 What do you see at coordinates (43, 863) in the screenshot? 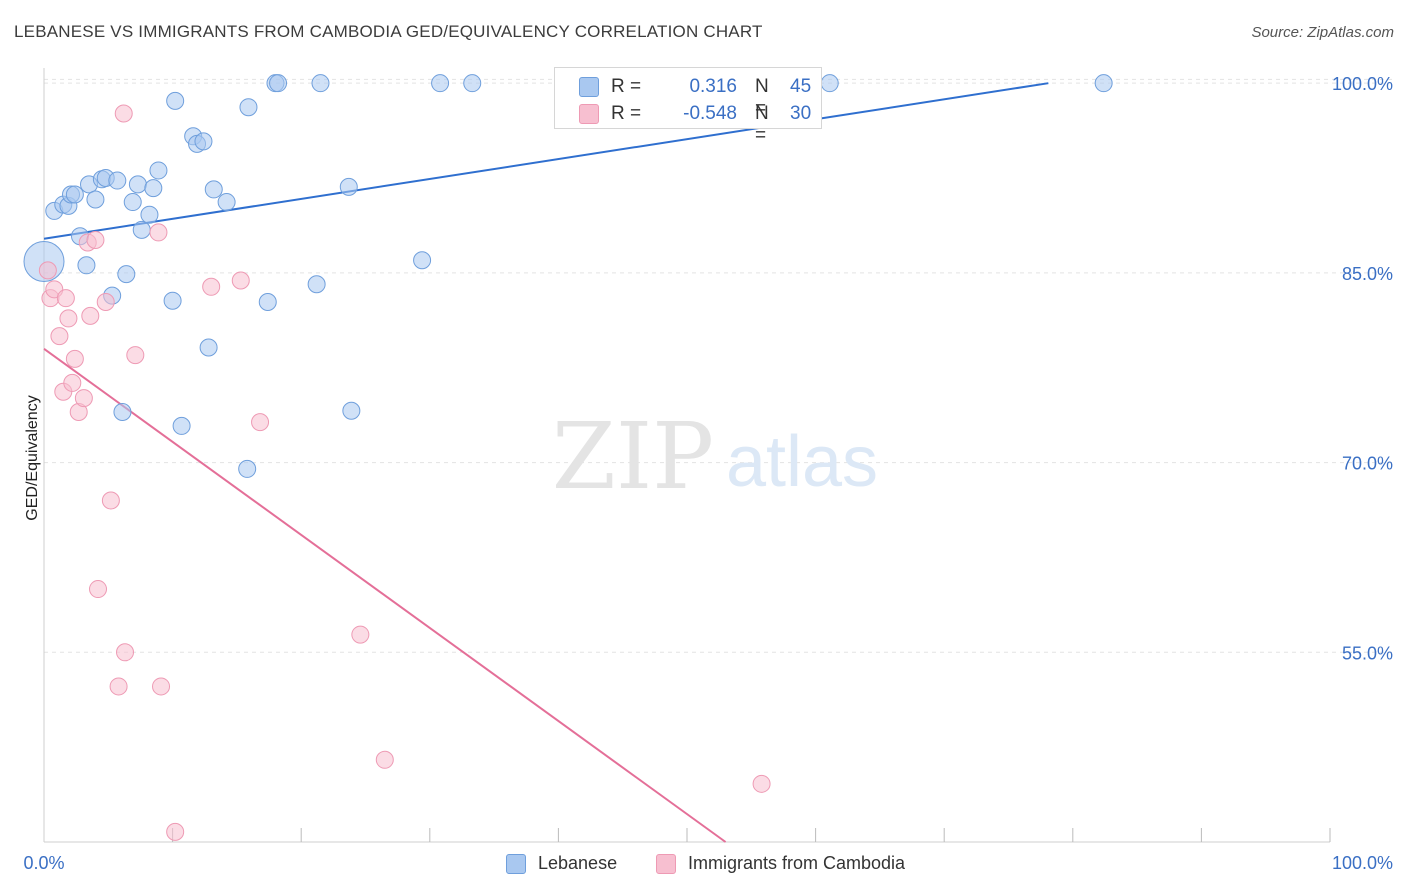
I see `x-tick-label: 0.0%` at bounding box center [43, 863].